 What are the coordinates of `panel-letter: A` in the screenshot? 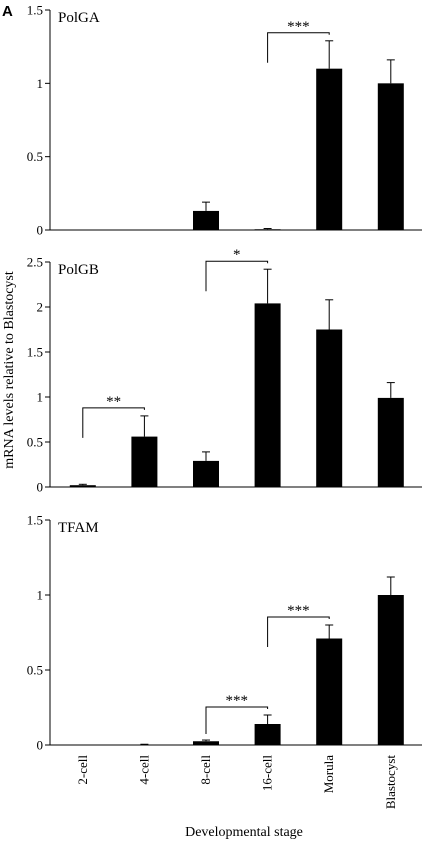 It's located at (7, 11).